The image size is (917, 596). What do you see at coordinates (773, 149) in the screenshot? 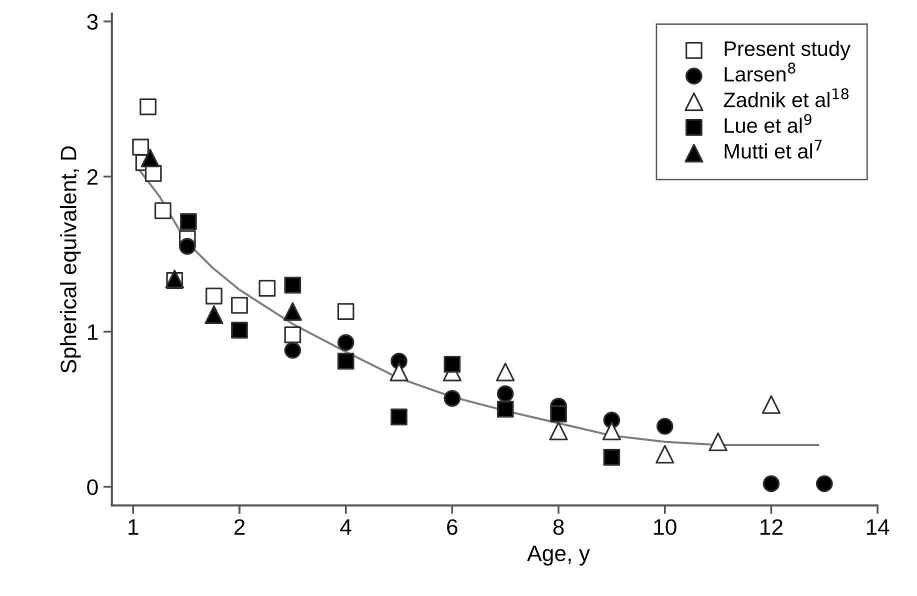
I see `legend-label: Mutti et al$^{7}$` at bounding box center [773, 149].